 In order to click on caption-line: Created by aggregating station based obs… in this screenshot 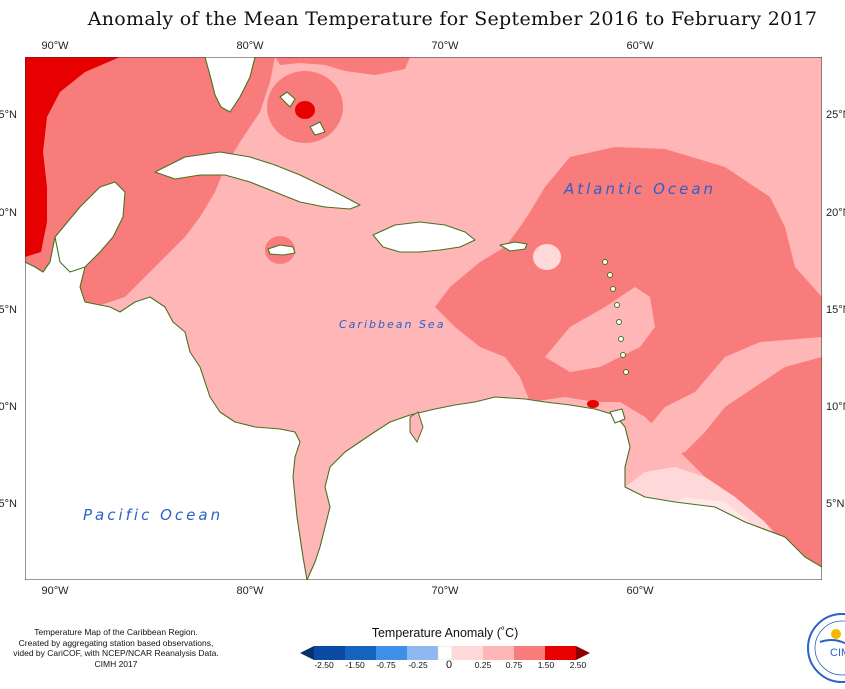, I will do `click(116, 642)`.